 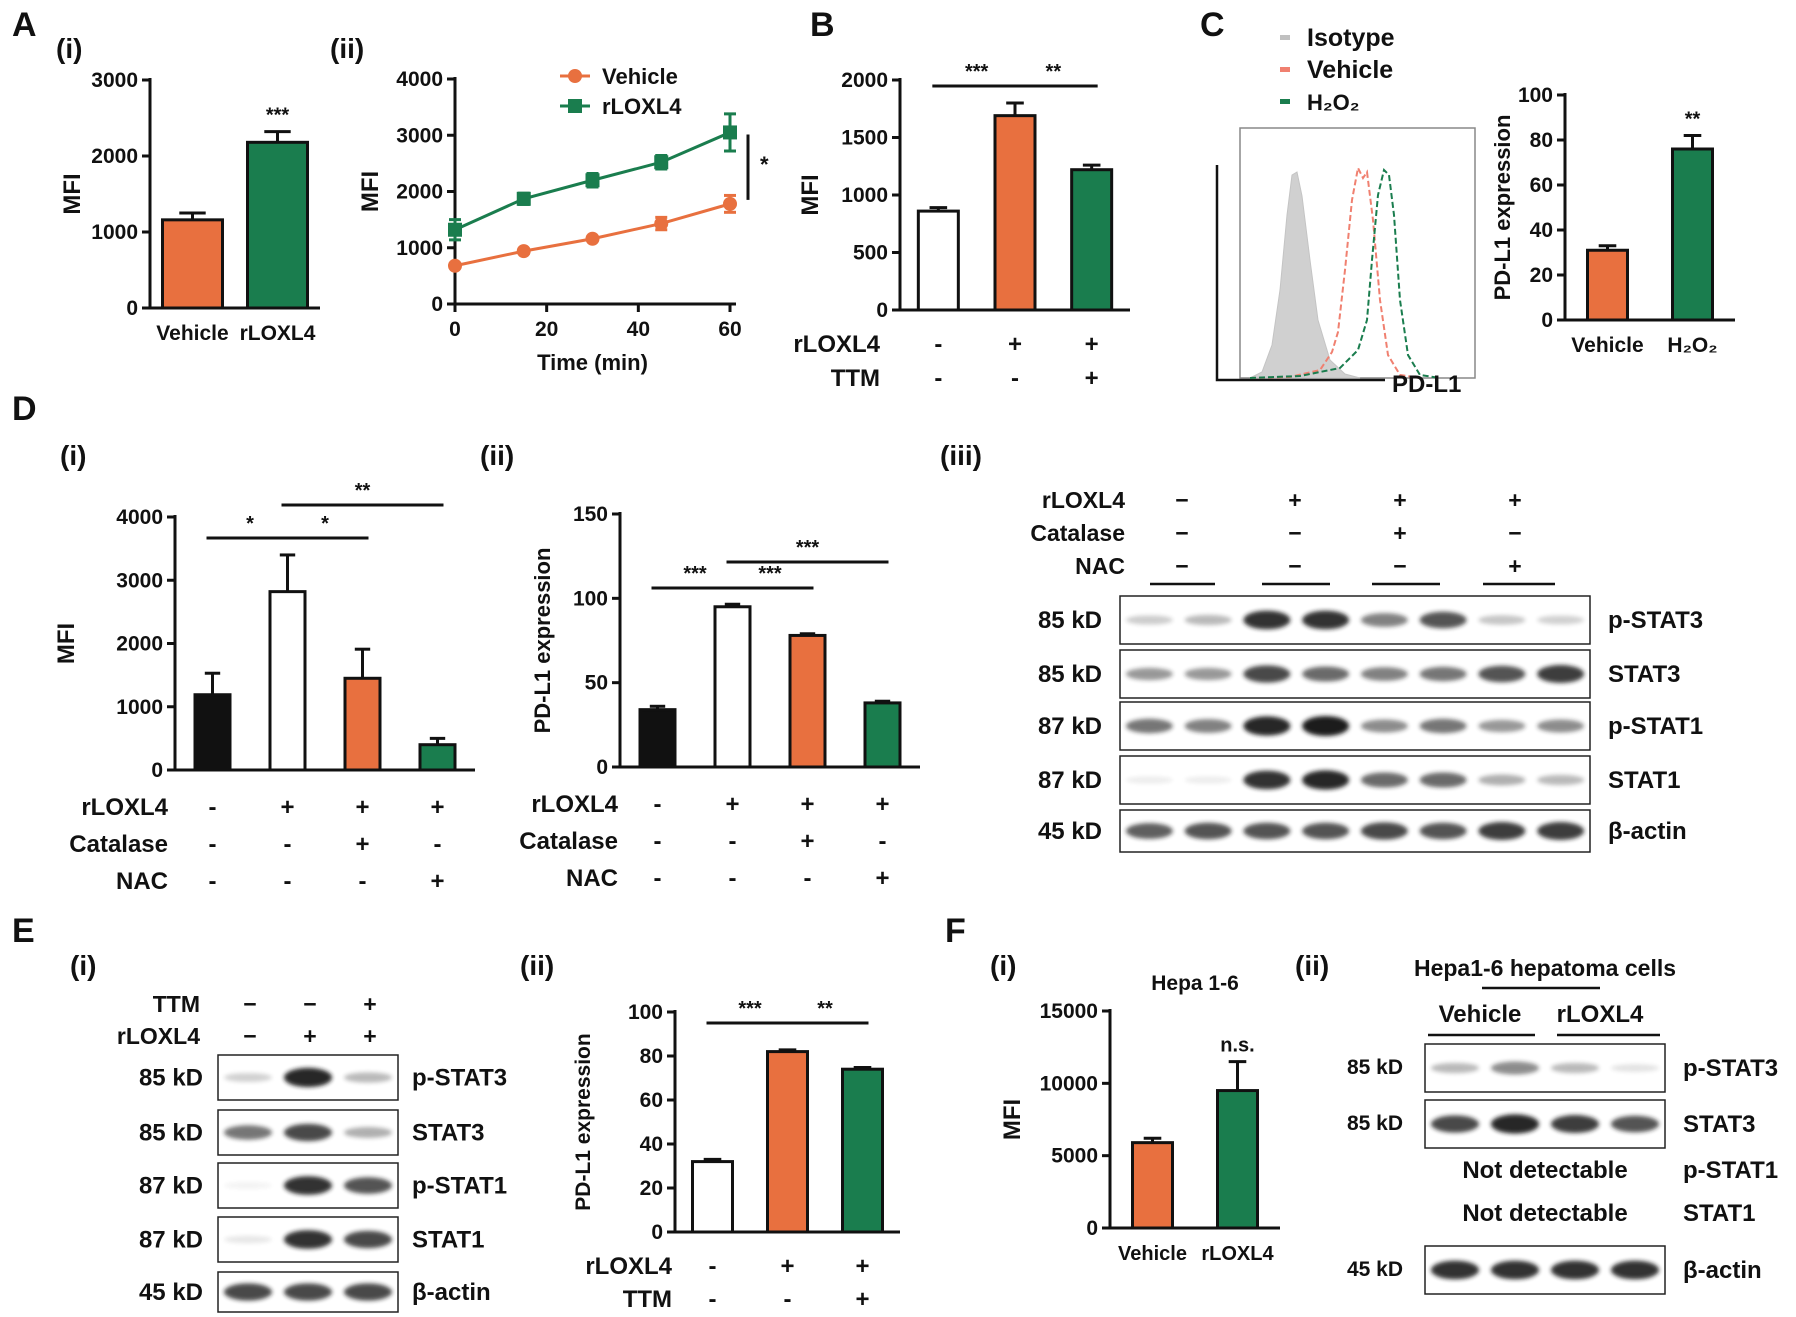 I want to click on sublabel-d-iii: (iii), so click(x=961, y=455).